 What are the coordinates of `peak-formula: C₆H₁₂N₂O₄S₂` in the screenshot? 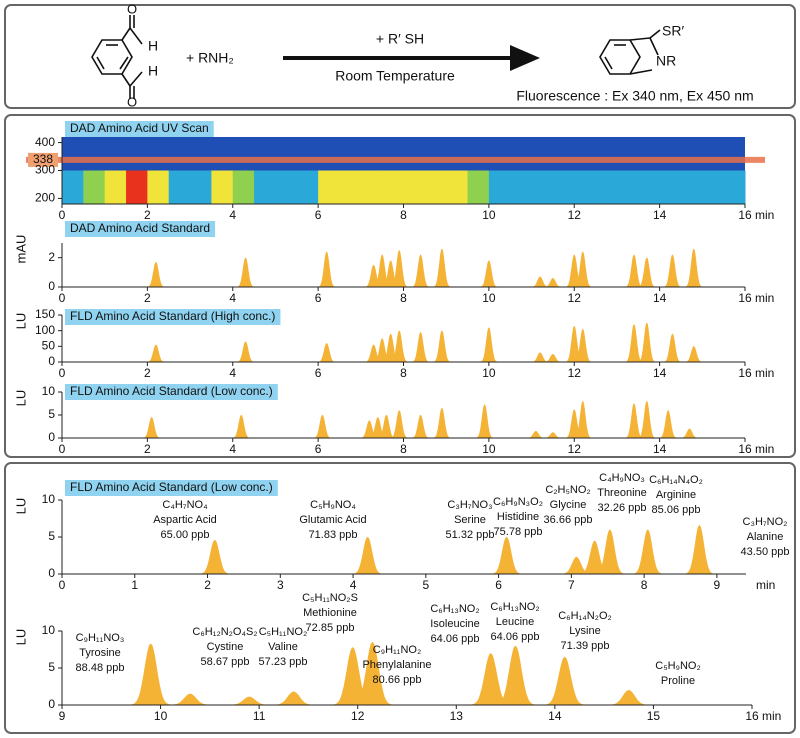 It's located at (224, 632).